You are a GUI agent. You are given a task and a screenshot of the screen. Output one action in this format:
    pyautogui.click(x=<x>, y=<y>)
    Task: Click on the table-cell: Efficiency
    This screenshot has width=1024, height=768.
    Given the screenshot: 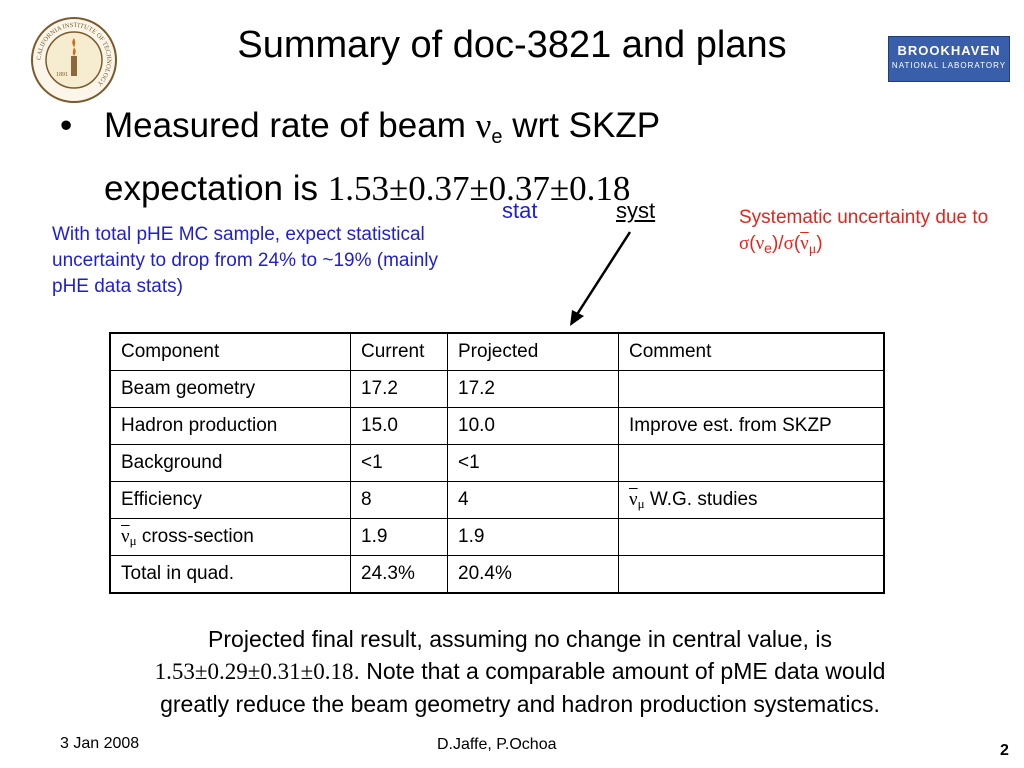 What is the action you would take?
    pyautogui.click(x=230, y=500)
    